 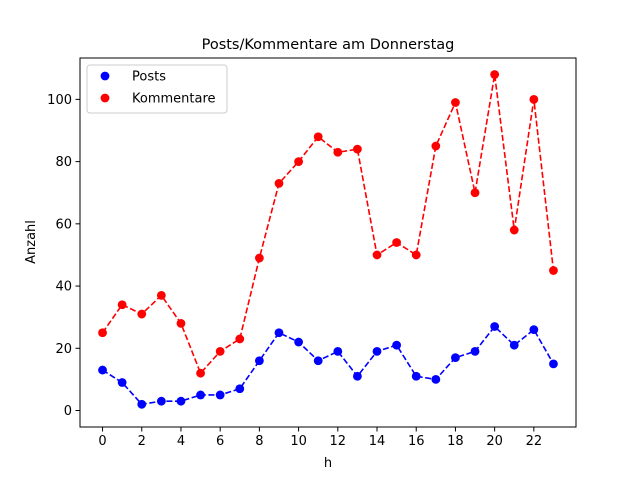 I want to click on x-tick-label: 6, so click(x=220, y=441).